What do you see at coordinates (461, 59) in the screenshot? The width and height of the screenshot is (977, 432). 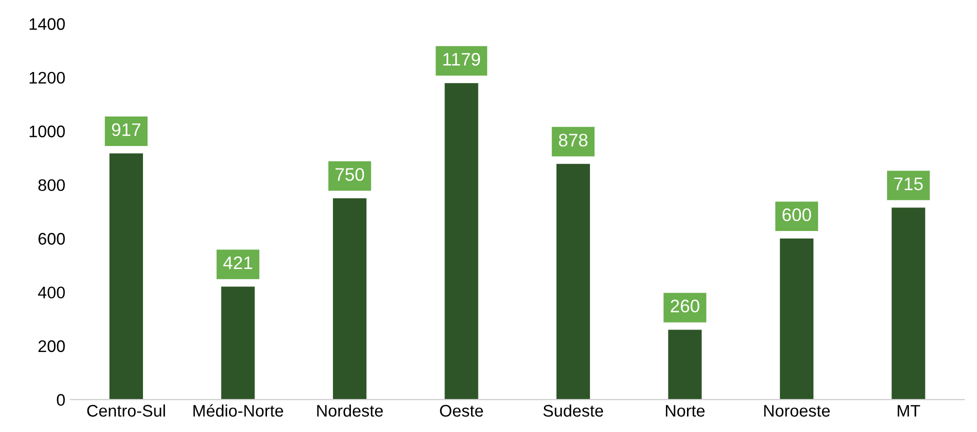 I see `data-label: 1179` at bounding box center [461, 59].